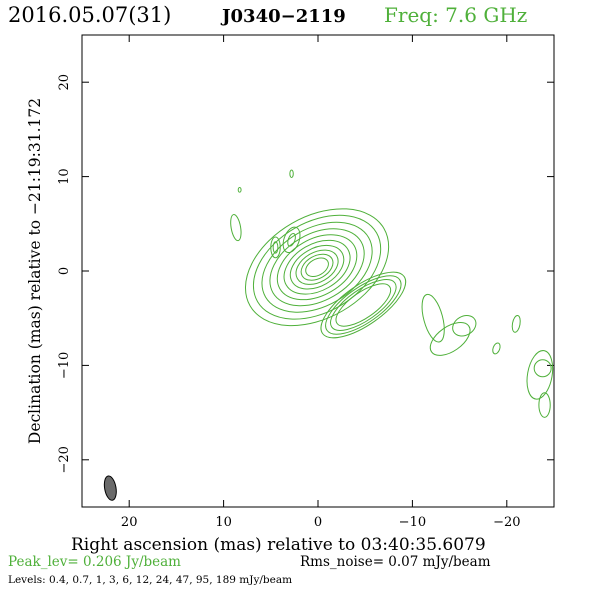  What do you see at coordinates (496, 348) in the screenshot?
I see `blob-11-contour` at bounding box center [496, 348].